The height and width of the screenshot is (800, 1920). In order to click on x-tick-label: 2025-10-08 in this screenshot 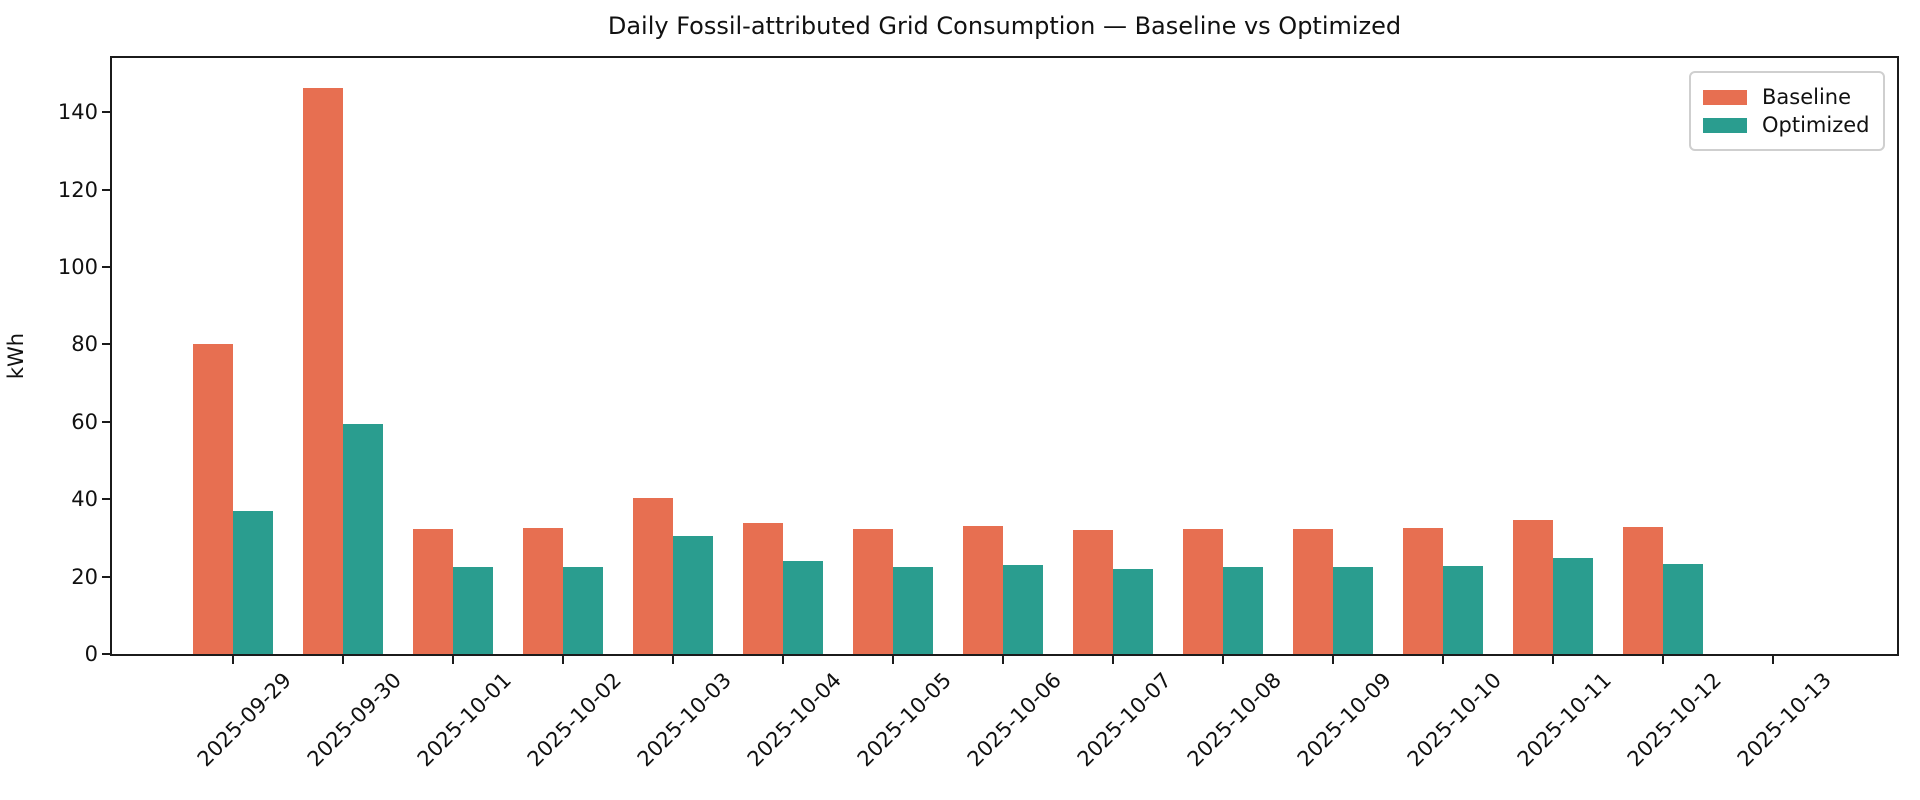, I will do `click(1234, 720)`.